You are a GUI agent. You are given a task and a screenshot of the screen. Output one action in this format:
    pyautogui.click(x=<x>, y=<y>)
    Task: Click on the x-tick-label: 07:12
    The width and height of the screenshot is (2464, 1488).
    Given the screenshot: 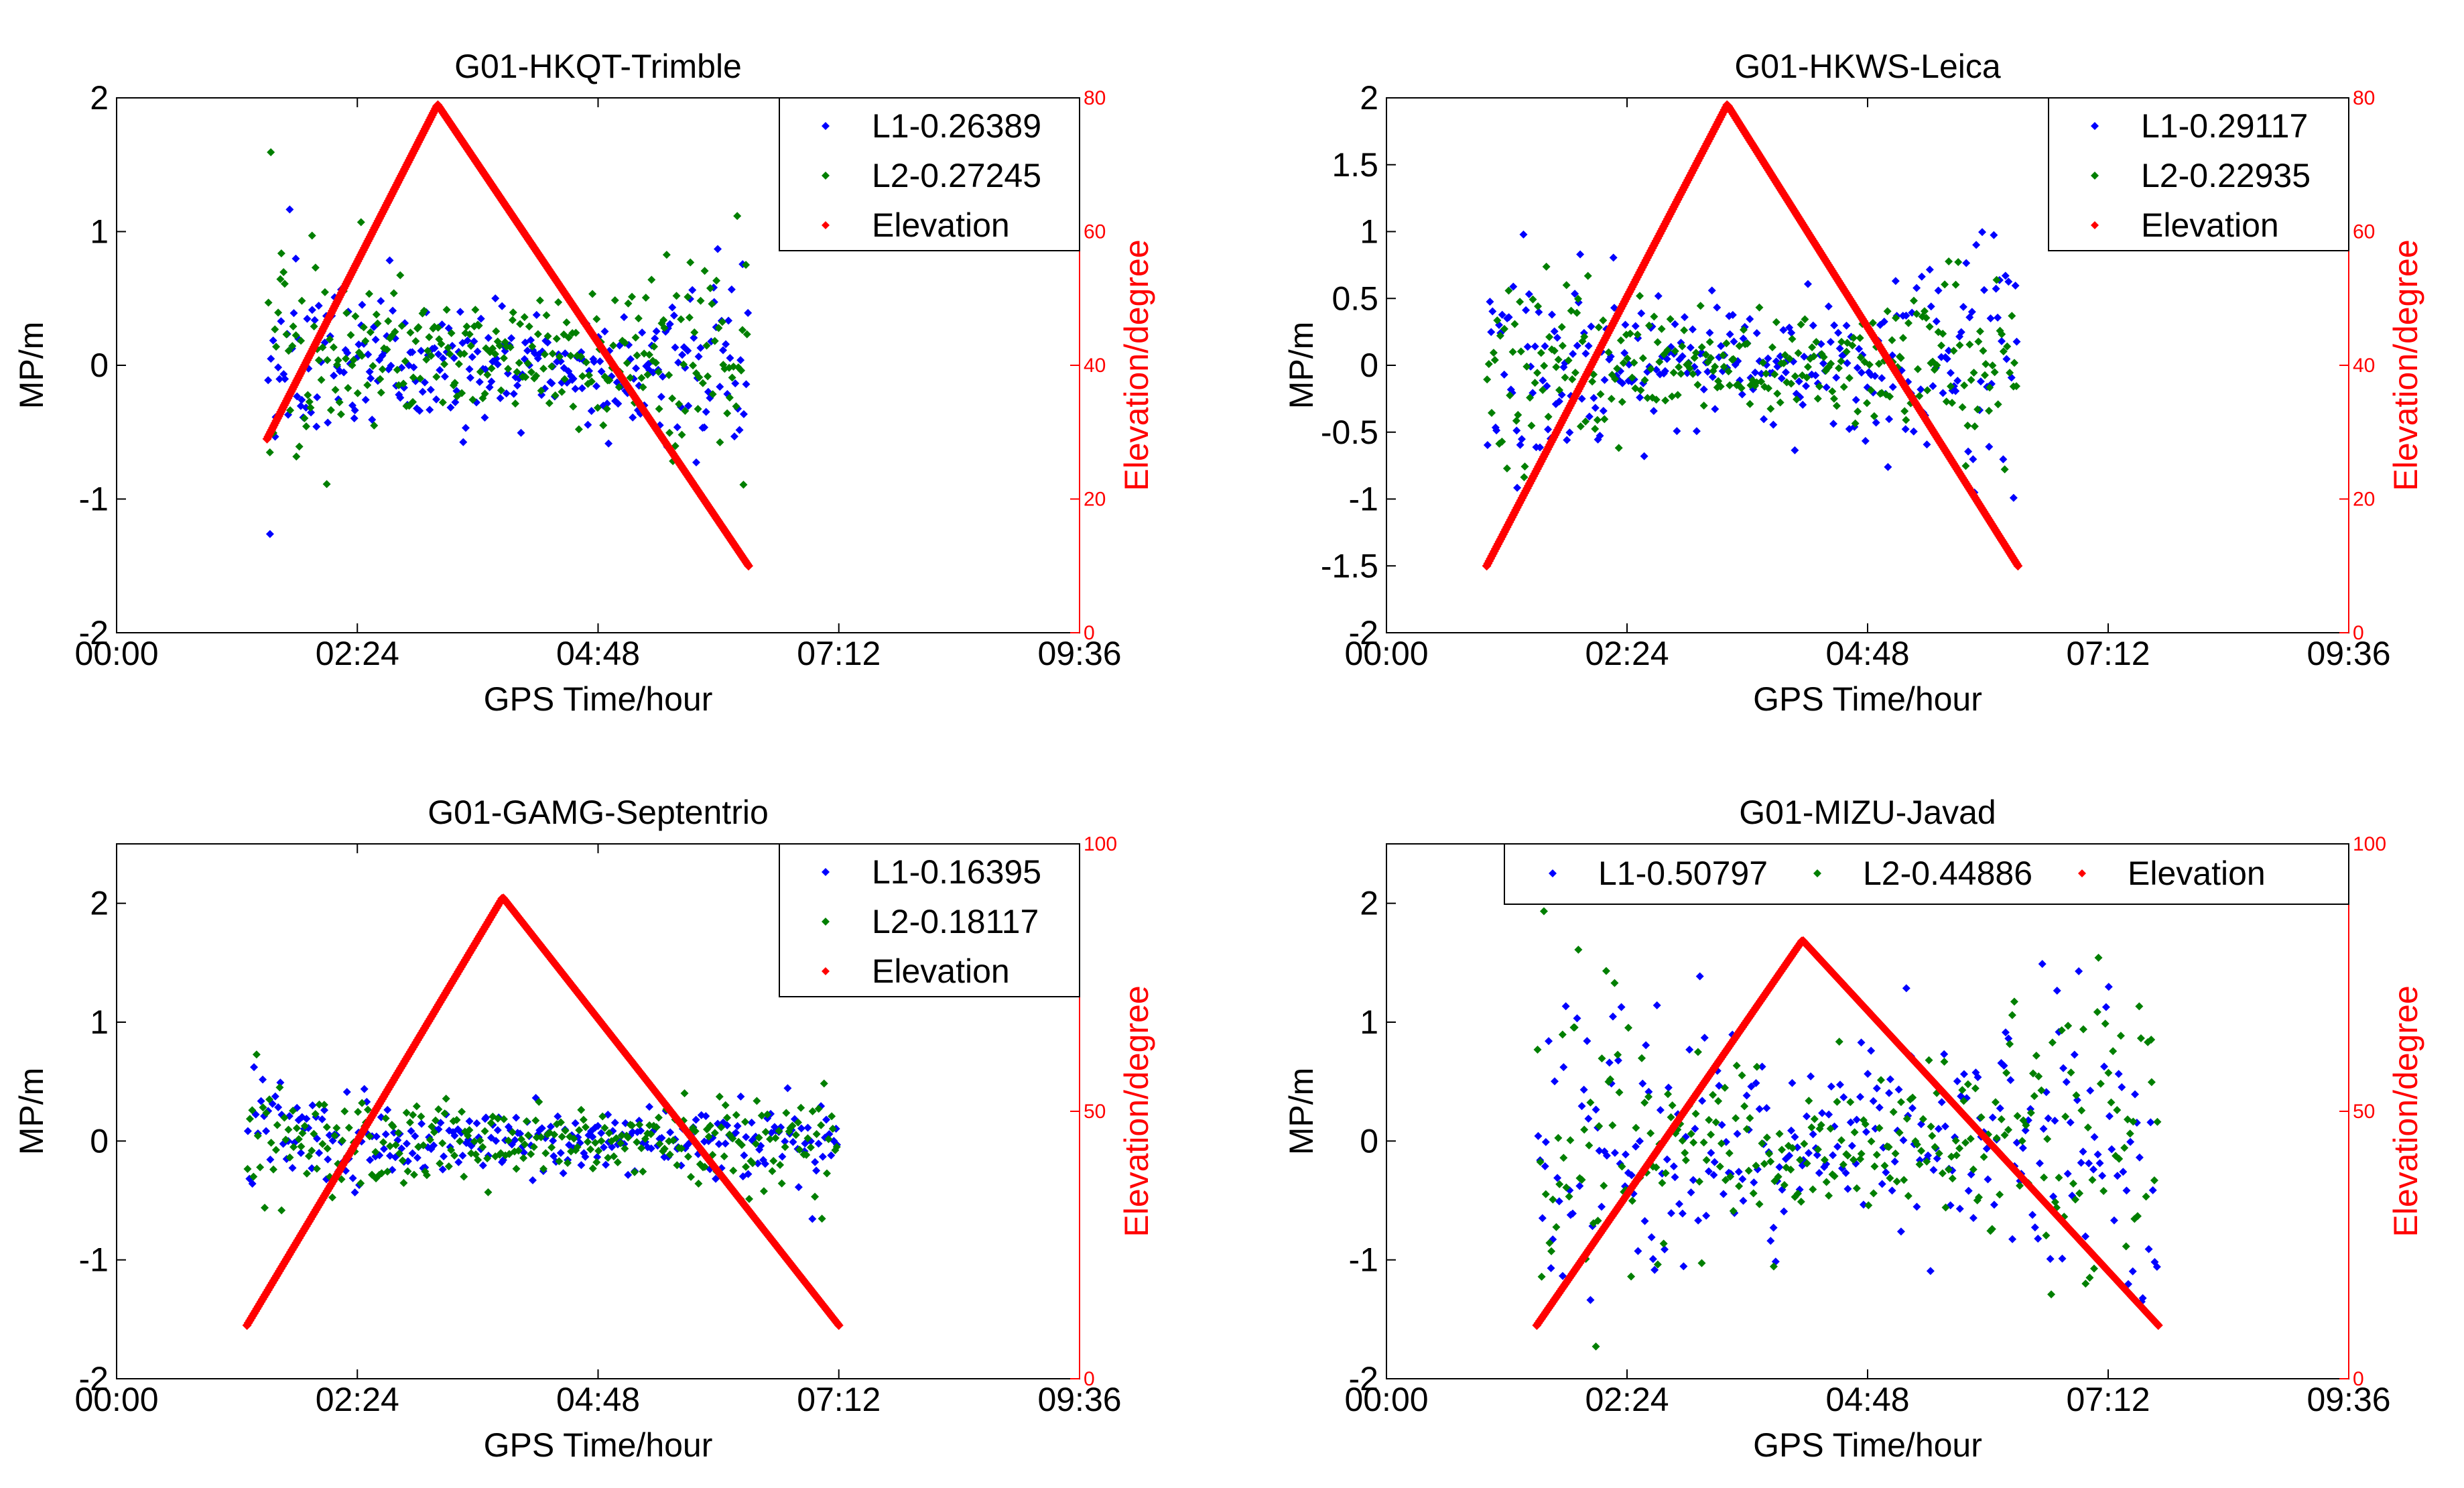 What is the action you would take?
    pyautogui.click(x=2108, y=1400)
    